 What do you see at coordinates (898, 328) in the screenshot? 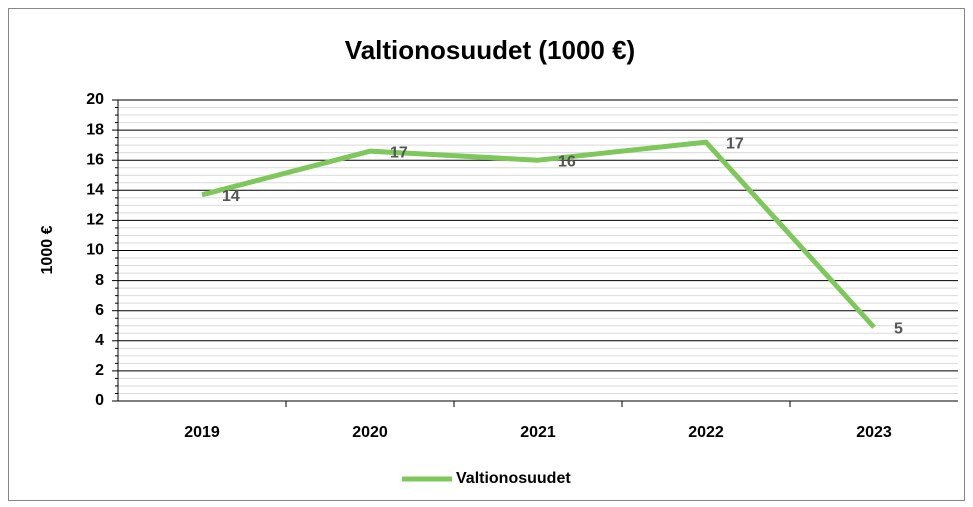
I see `data-label: 5` at bounding box center [898, 328].